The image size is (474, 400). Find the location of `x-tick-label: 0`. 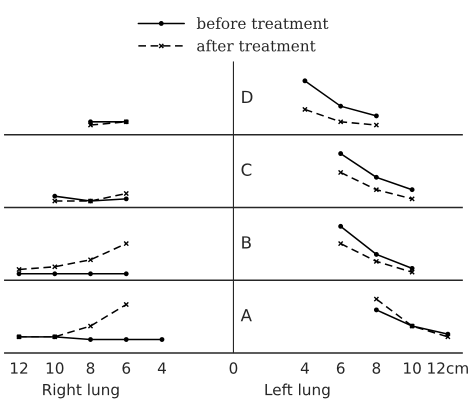

x-tick-label: 0 is located at coordinates (234, 368).